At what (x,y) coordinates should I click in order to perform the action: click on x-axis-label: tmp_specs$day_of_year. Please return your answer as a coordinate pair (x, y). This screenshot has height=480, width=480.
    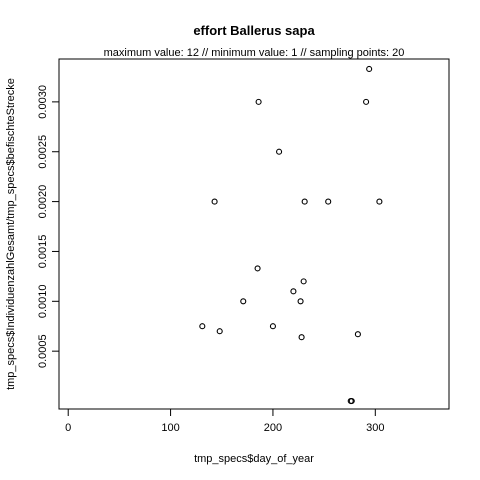
    Looking at the image, I should click on (254, 459).